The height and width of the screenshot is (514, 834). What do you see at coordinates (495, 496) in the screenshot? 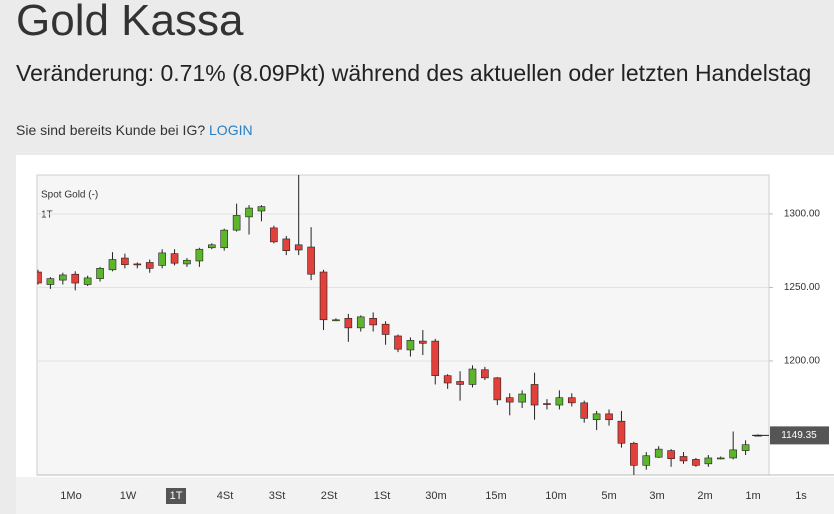
I see `range-button: 15m` at bounding box center [495, 496].